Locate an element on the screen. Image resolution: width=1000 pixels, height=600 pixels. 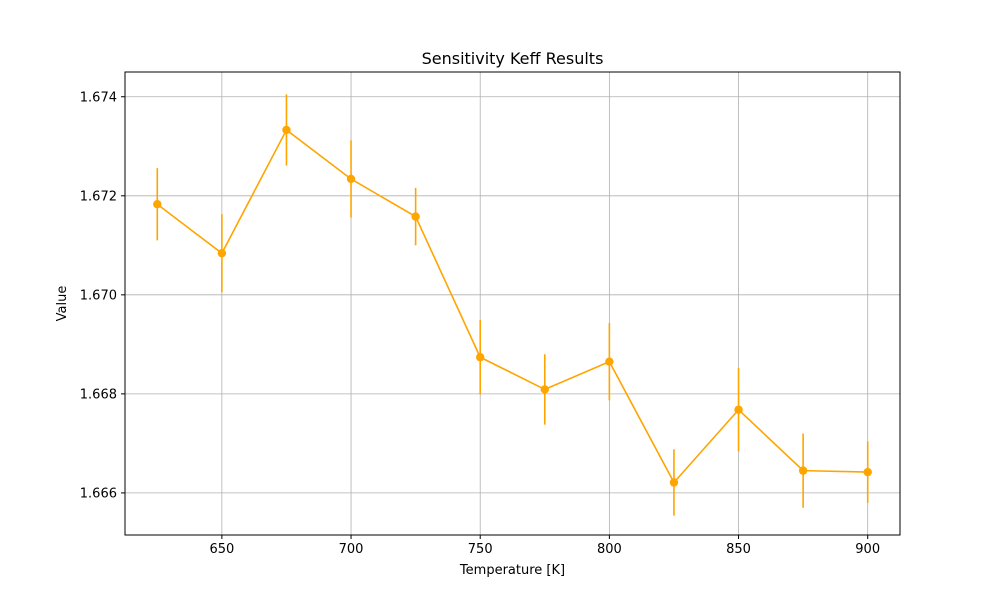
y-tick-label: 1.674 is located at coordinates (98, 97).